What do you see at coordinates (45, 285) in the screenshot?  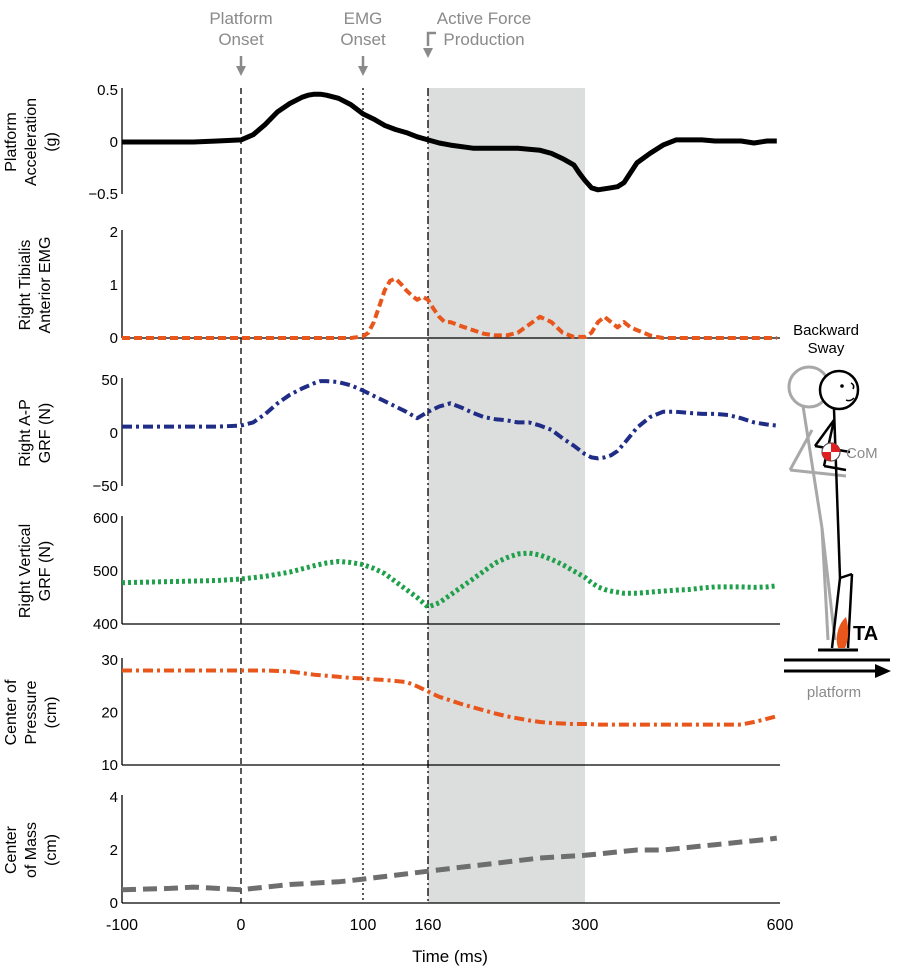 I see `y-axis-label-line1: Anterior EMG` at bounding box center [45, 285].